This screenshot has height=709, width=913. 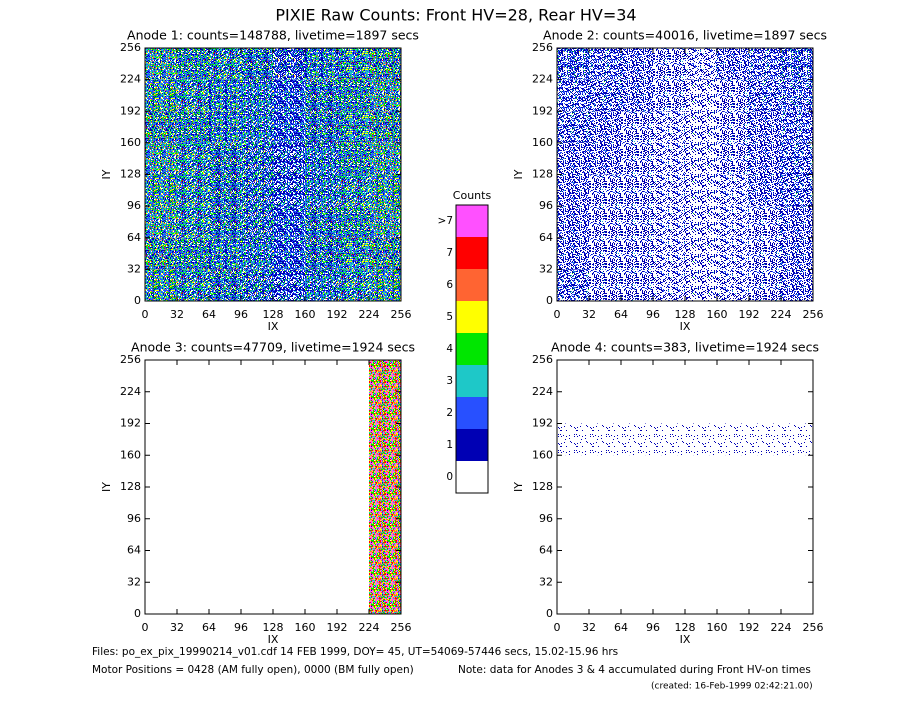 What do you see at coordinates (449, 381) in the screenshot?
I see `colorbar-label: 3` at bounding box center [449, 381].